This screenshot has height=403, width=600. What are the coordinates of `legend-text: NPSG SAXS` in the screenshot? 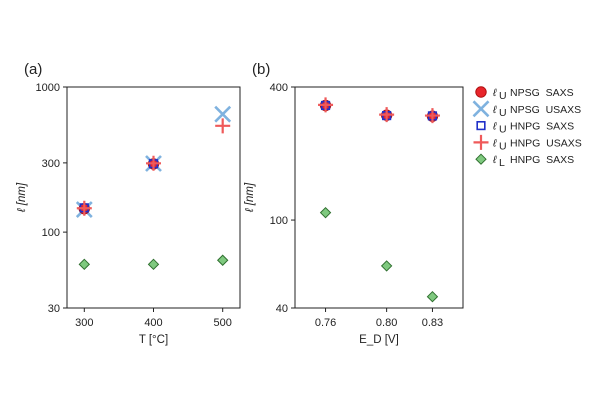 It's located at (542, 93).